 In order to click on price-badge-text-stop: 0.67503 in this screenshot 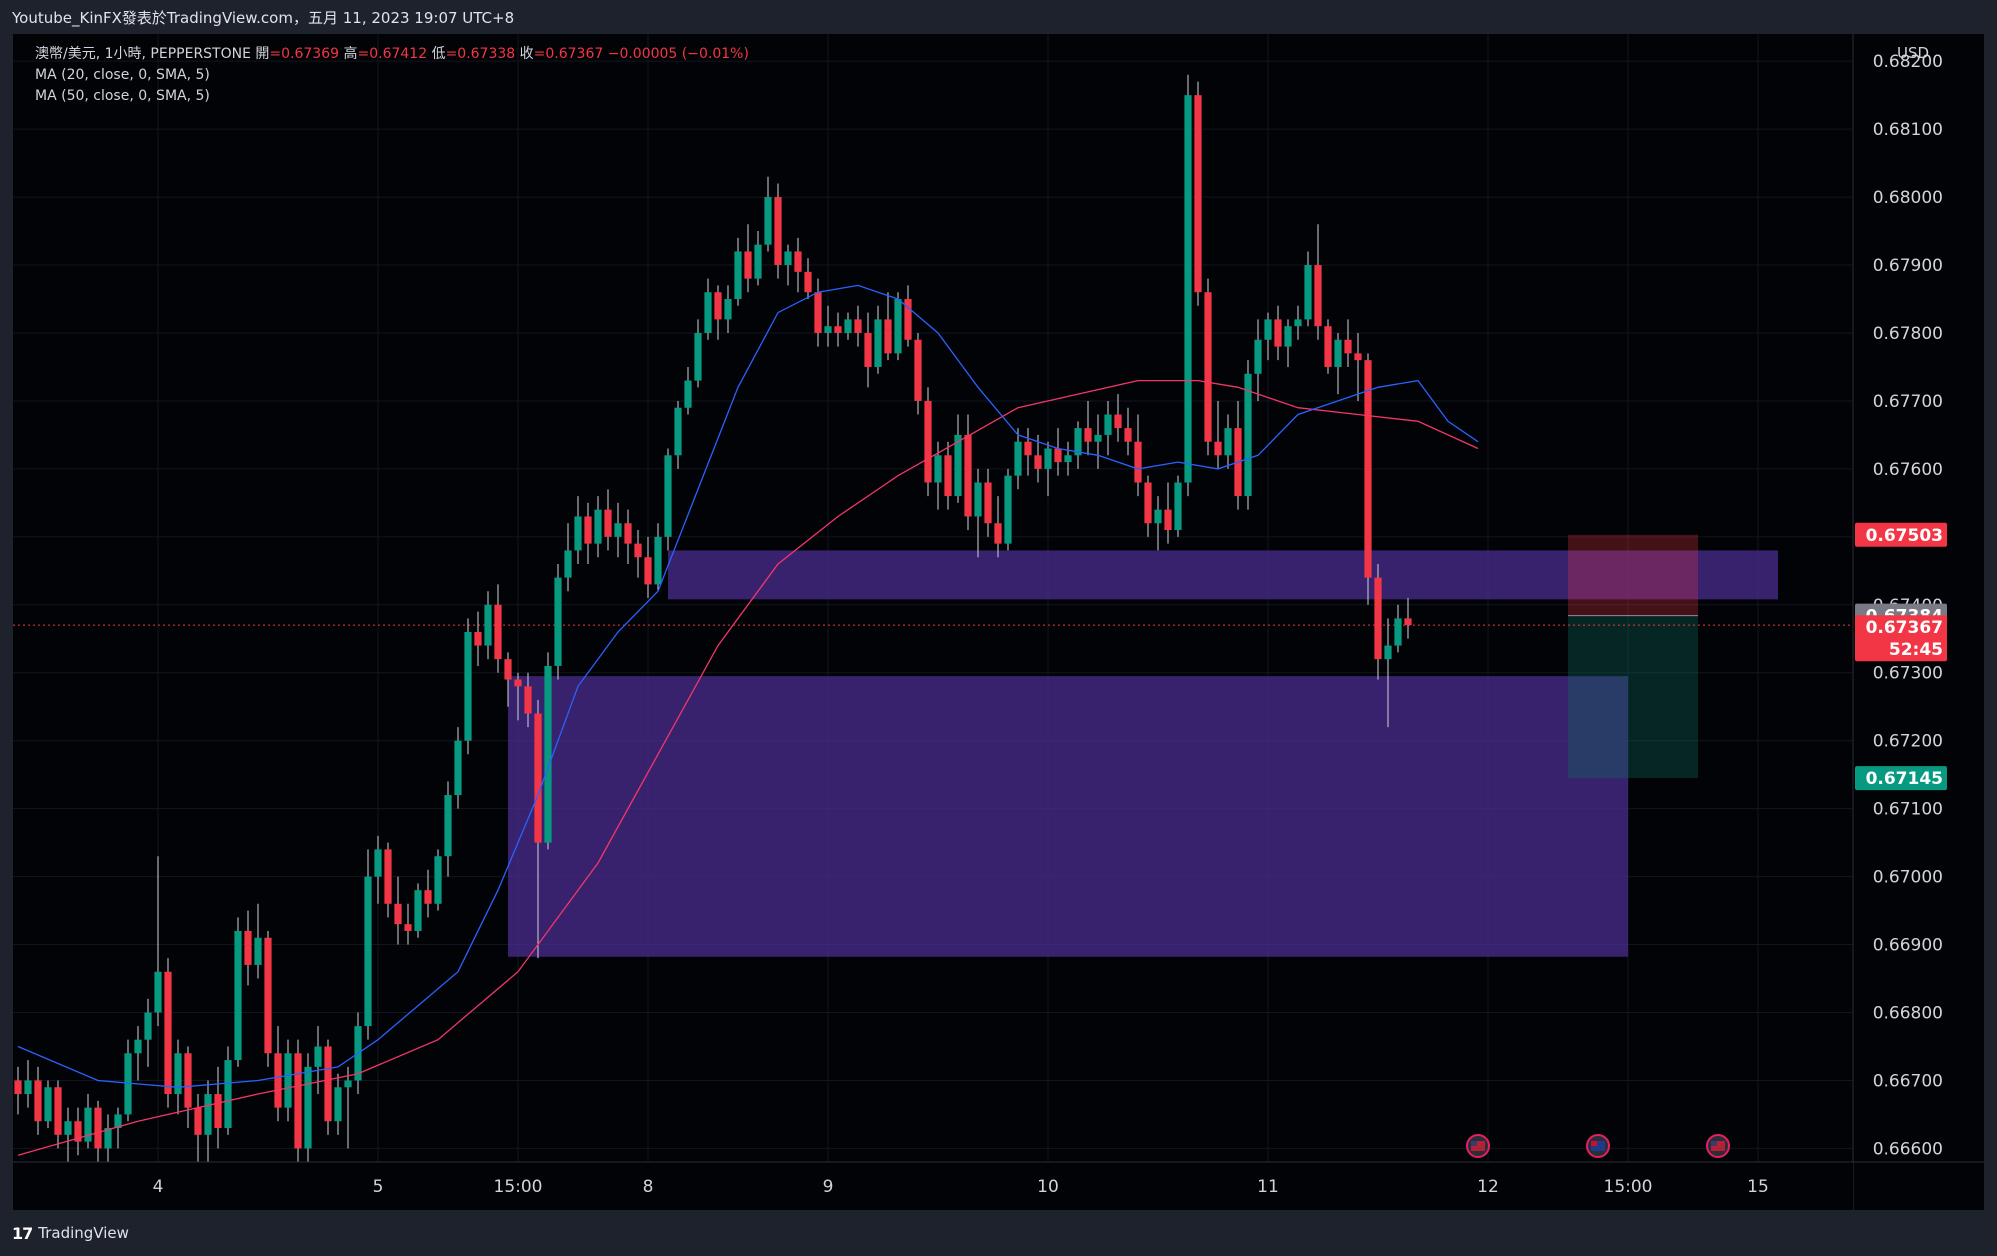, I will do `click(1904, 536)`.